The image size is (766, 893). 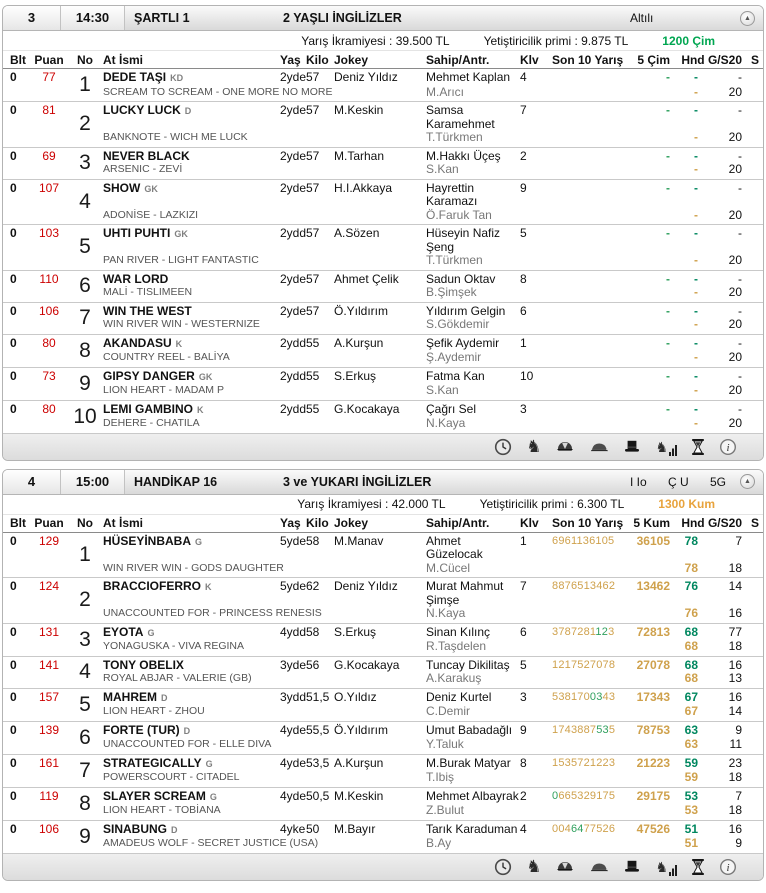 I want to click on weight-value: 53,5, so click(x=318, y=762).